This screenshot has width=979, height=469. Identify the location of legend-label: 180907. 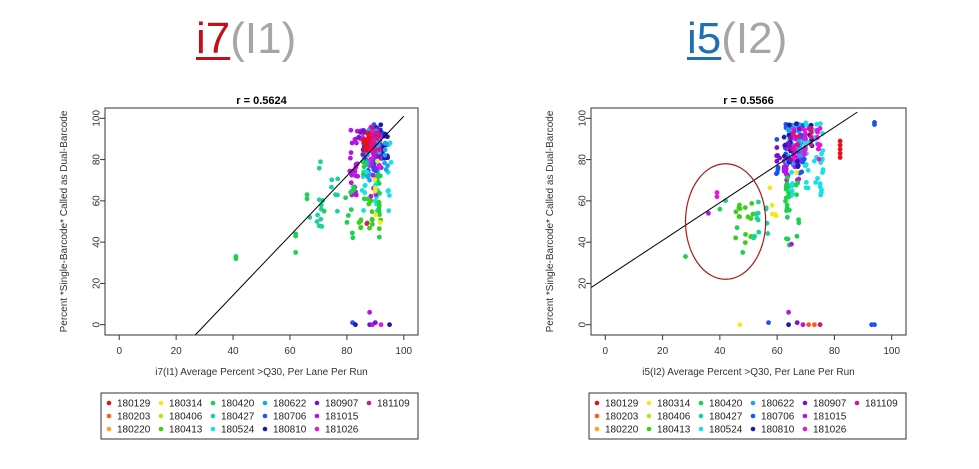
(830, 404).